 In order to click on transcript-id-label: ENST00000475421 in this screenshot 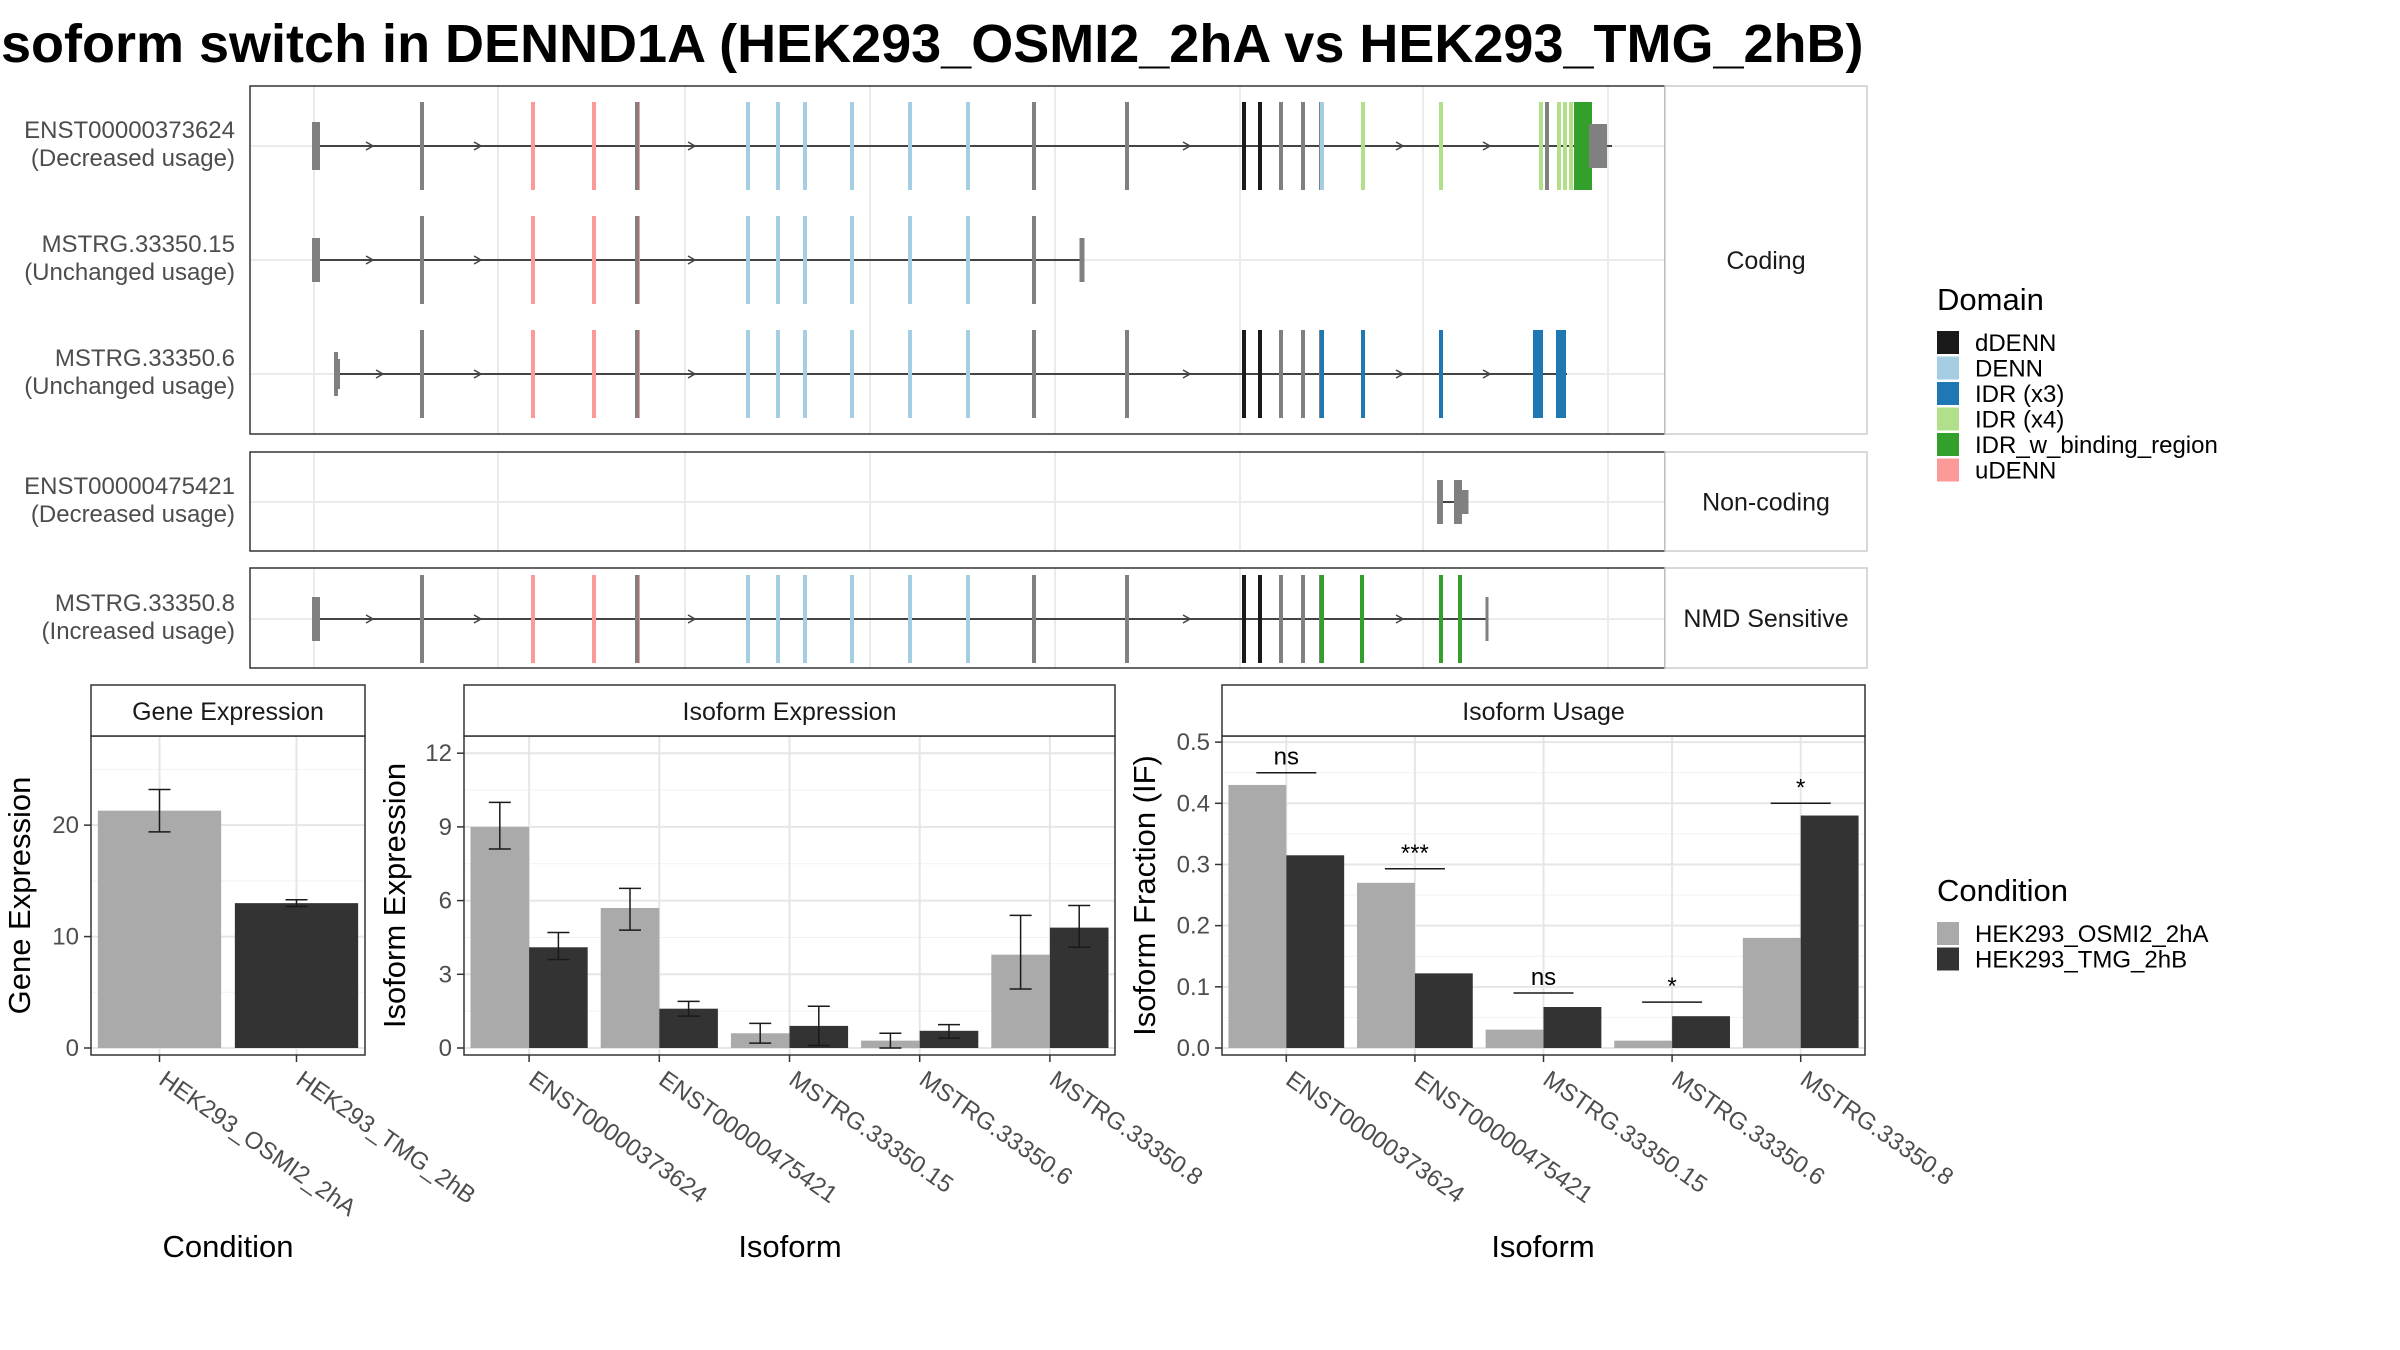, I will do `click(129, 486)`.